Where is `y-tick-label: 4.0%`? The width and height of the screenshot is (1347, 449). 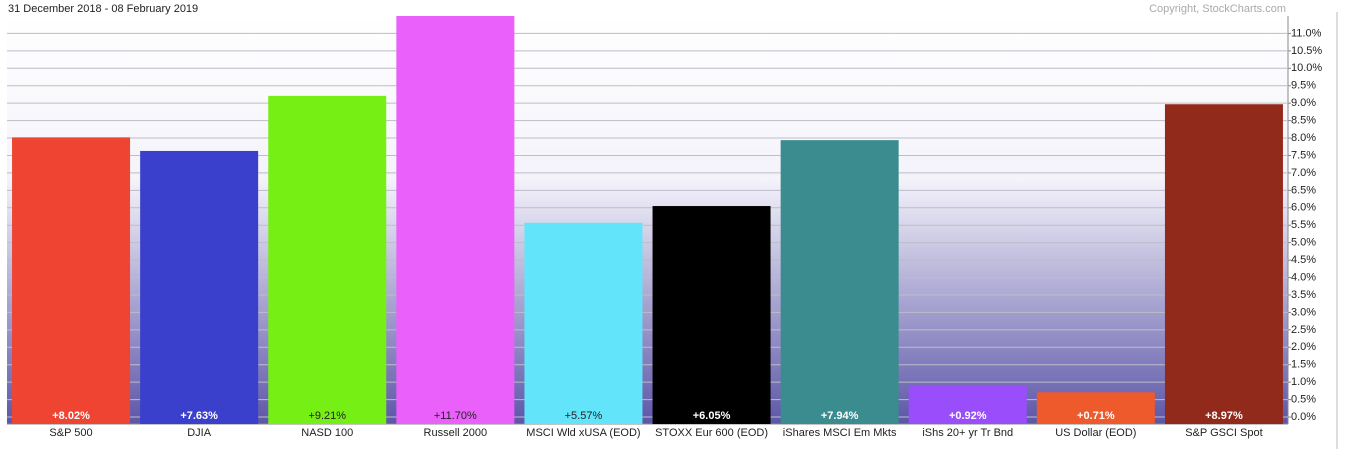 y-tick-label: 4.0% is located at coordinates (1303, 277).